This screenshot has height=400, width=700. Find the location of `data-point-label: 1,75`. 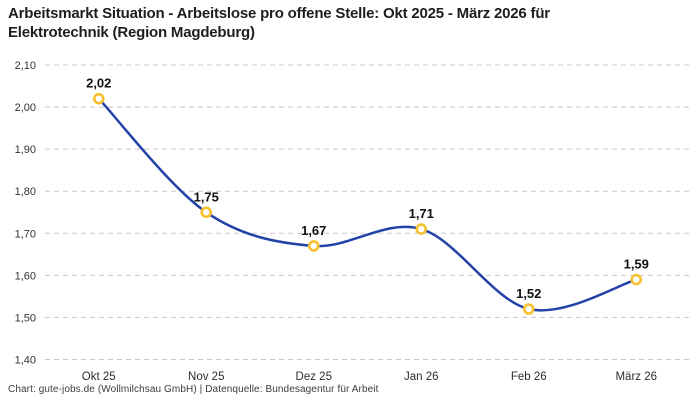

data-point-label: 1,75 is located at coordinates (206, 196).